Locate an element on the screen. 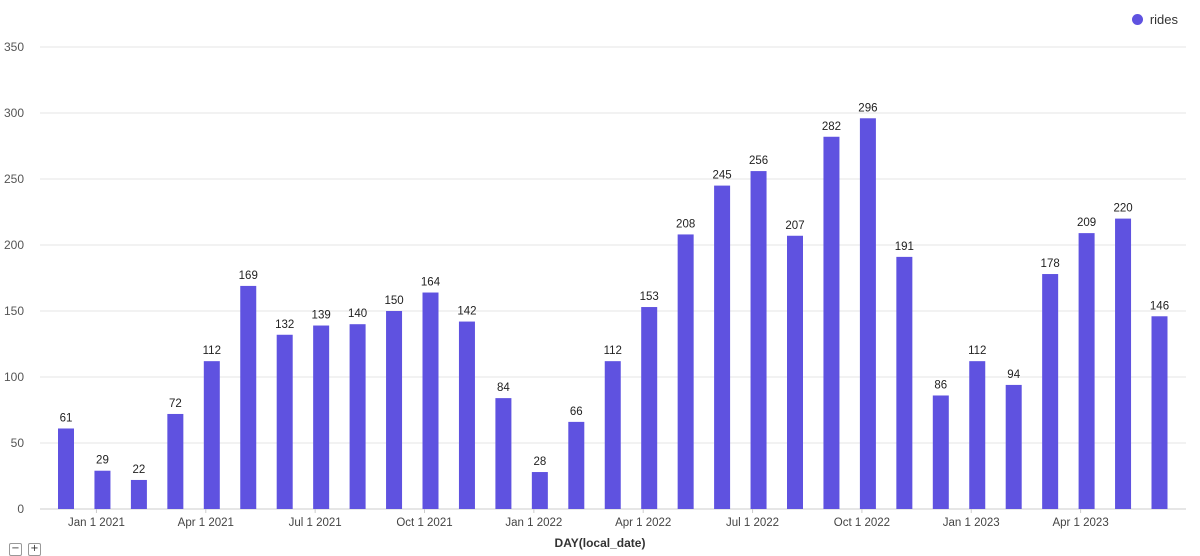  data-label: 28 is located at coordinates (539, 462).